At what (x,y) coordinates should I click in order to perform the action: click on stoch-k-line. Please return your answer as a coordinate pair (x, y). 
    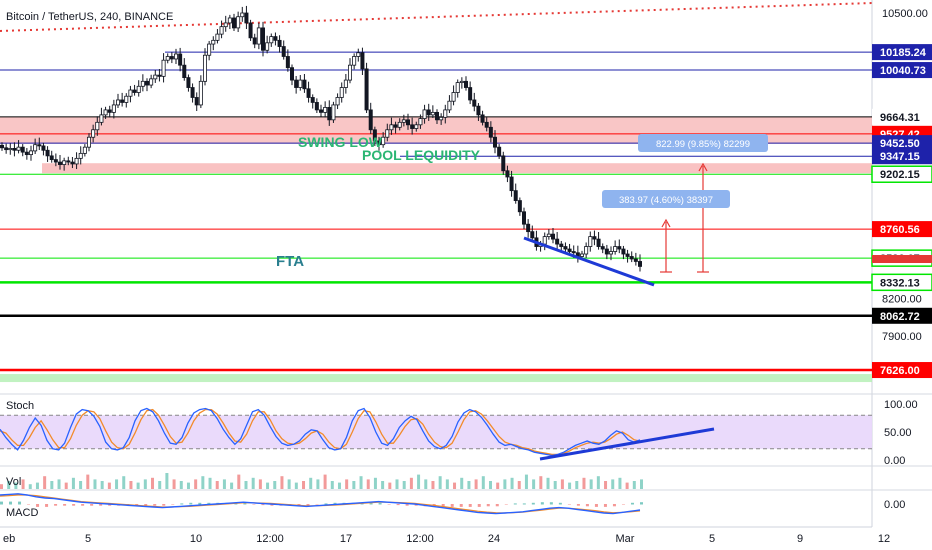
    Looking at the image, I should click on (320, 432).